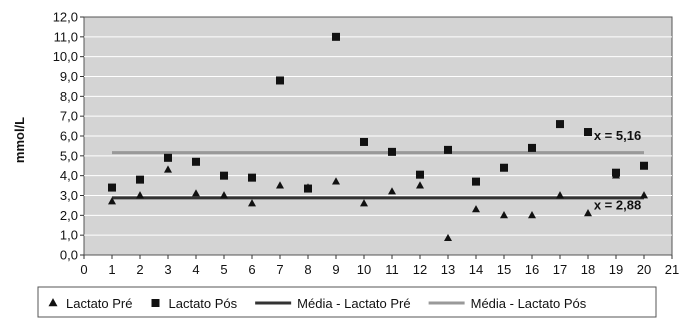  What do you see at coordinates (53, 302) in the screenshot?
I see `legend-triangle-marker` at bounding box center [53, 302].